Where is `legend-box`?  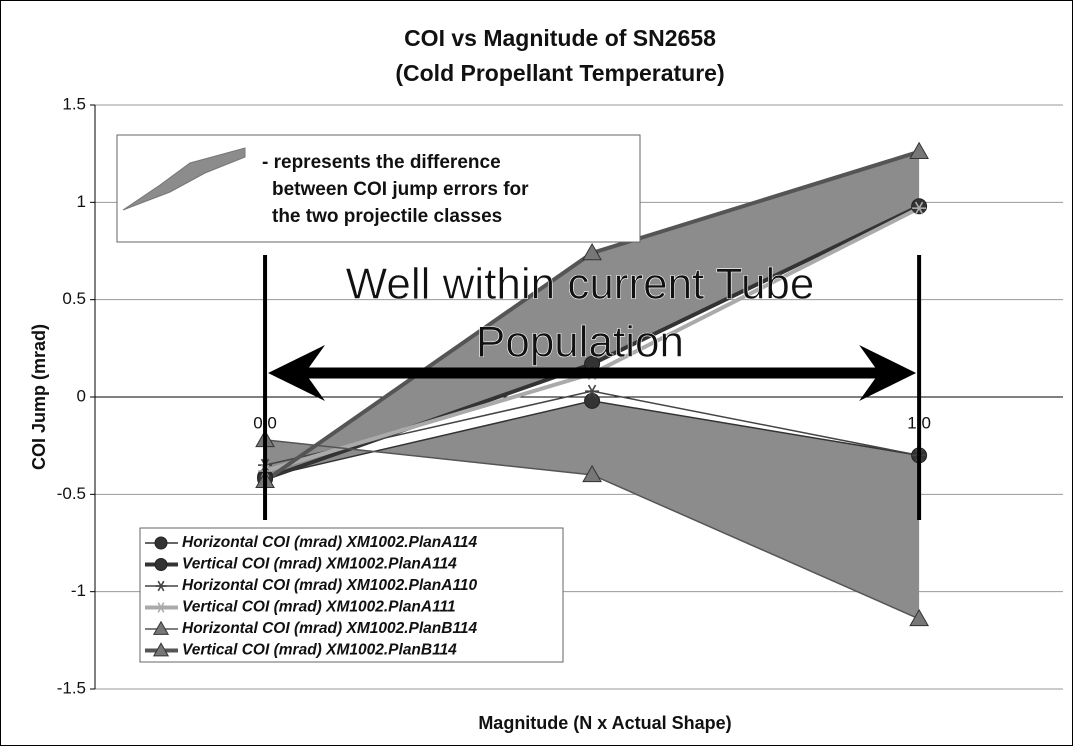
legend-box is located at coordinates (351, 595).